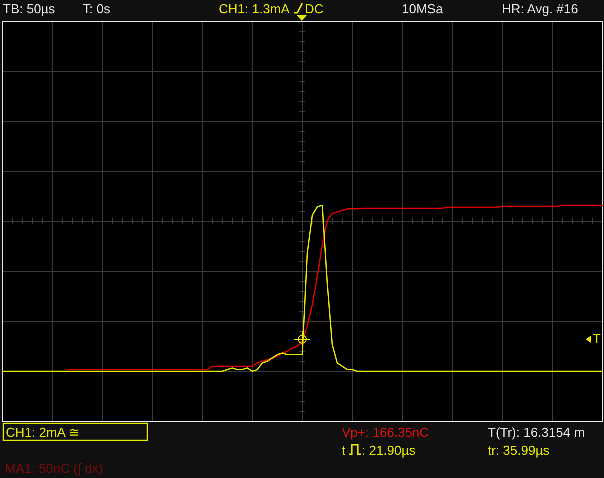 This screenshot has height=478, width=604. I want to click on text: DC, so click(314, 9).